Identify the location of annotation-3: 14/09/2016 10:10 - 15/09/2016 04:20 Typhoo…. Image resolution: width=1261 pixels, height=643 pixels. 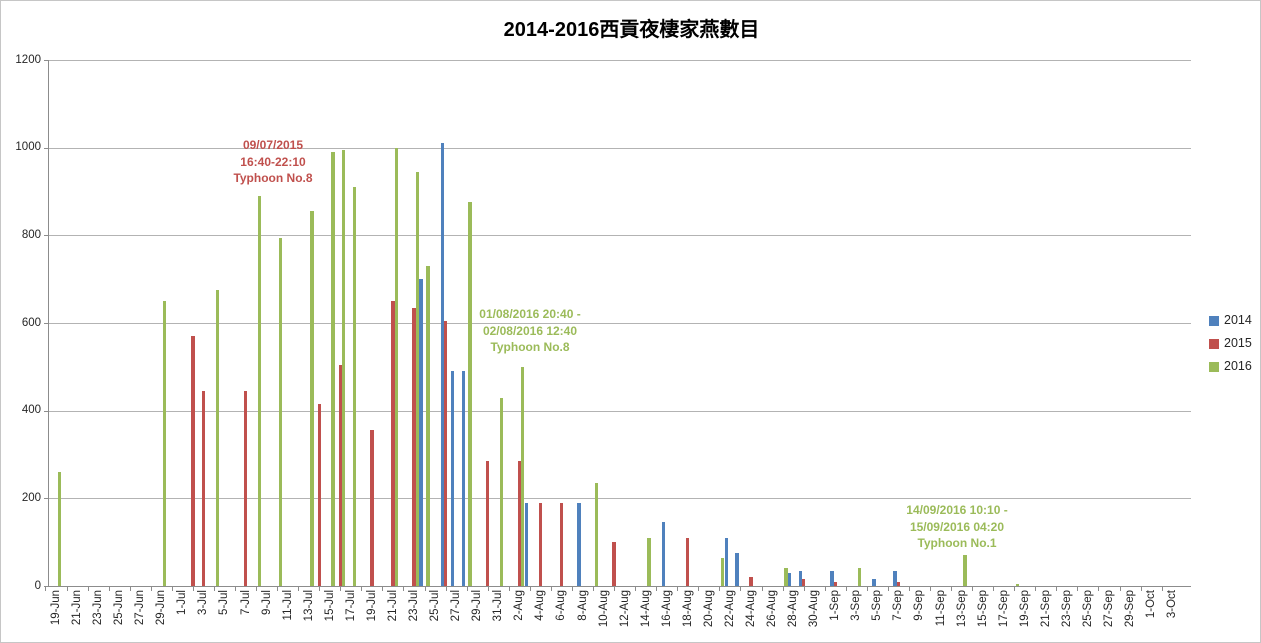
(956, 527).